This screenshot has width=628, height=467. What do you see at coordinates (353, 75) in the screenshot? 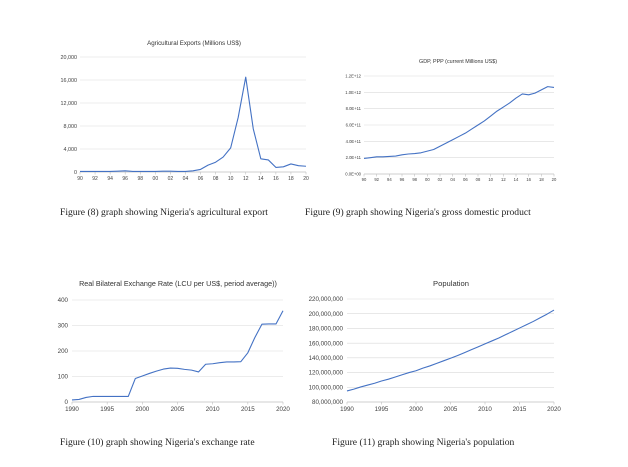
I see `y-tick-label: 1.2E+12` at bounding box center [353, 75].